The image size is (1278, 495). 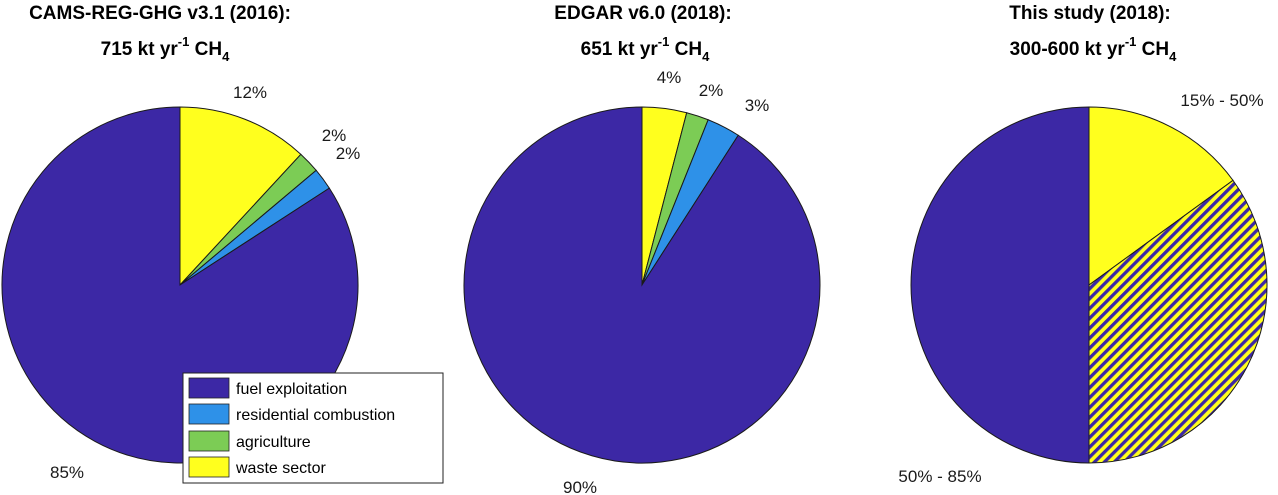 I want to click on chart-3-title-total: 300-600 kt yr-1 CH4, so click(x=1093, y=49).